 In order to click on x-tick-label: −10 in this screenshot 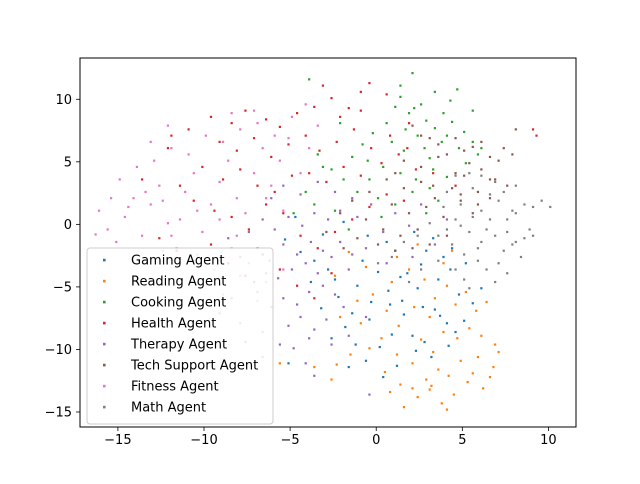, I will do `click(203, 440)`.